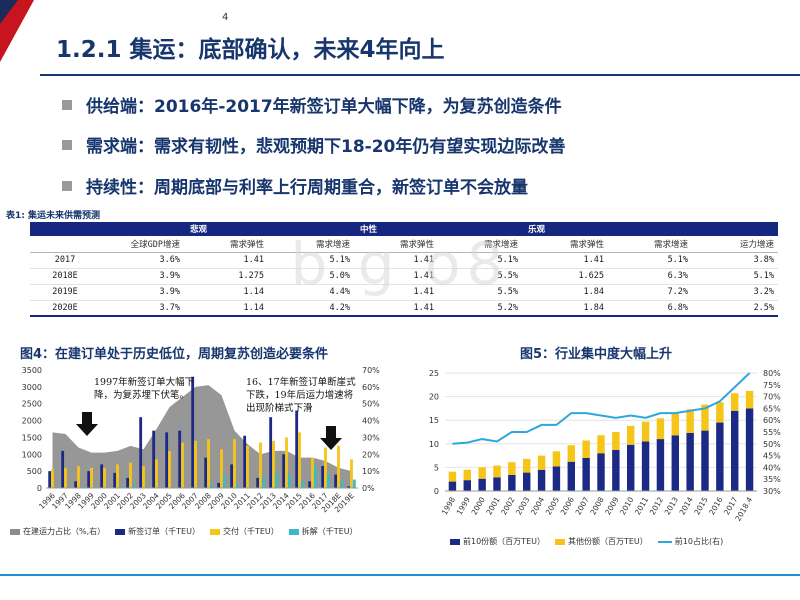 The image size is (800, 600). I want to click on chart2-y-tick-label: 25, so click(434, 373).